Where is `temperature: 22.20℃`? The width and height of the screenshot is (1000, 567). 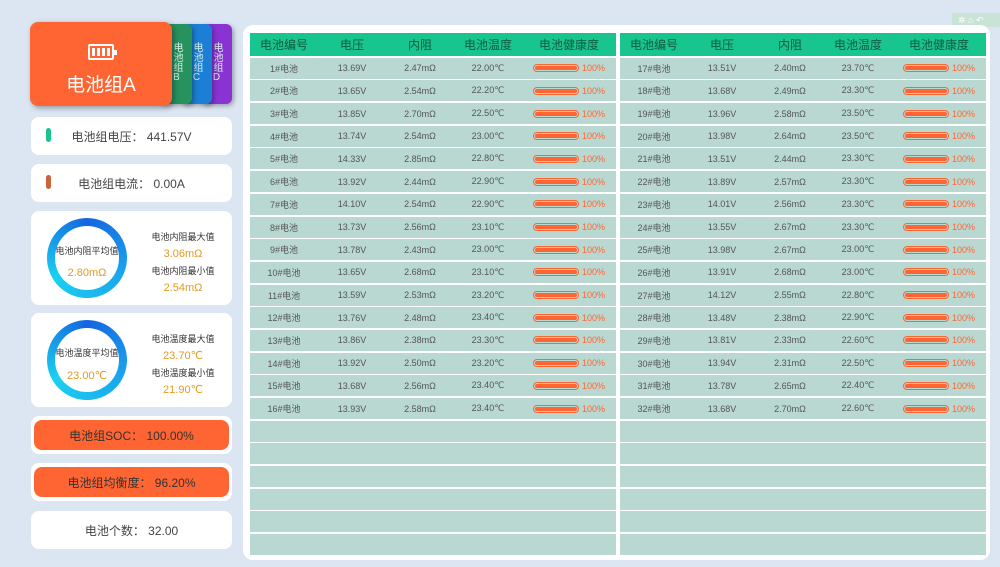
temperature: 22.20℃ is located at coordinates (488, 90).